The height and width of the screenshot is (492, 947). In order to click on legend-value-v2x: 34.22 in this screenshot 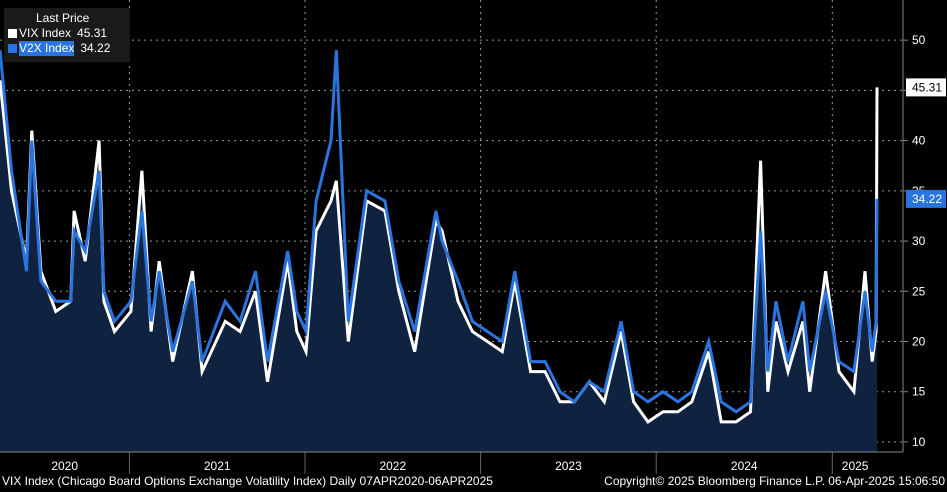, I will do `click(95, 48)`.